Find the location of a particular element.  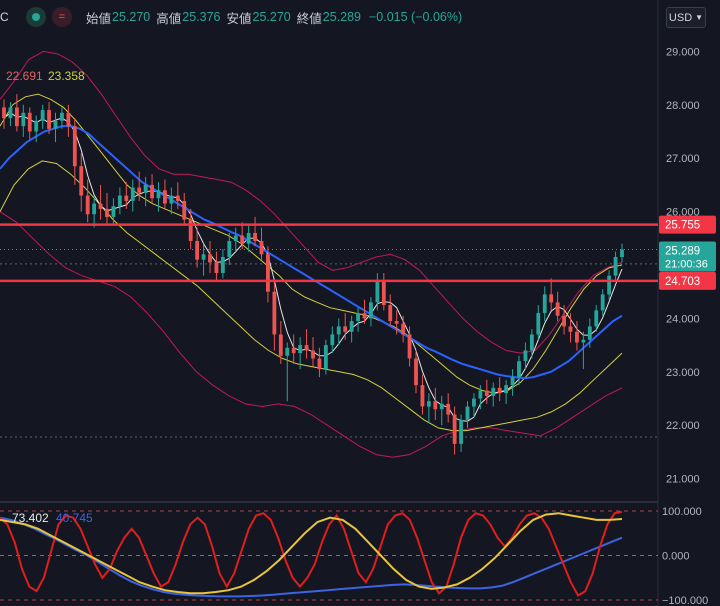

currency-select: USD ▼ is located at coordinates (686, 17).